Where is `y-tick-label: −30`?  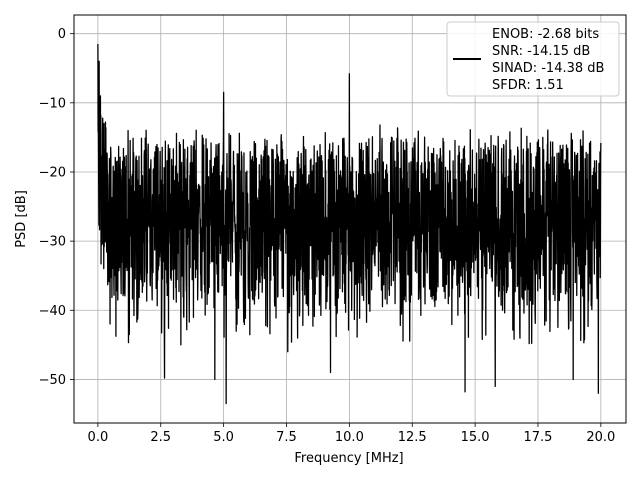 y-tick-label: −30 is located at coordinates (52, 242).